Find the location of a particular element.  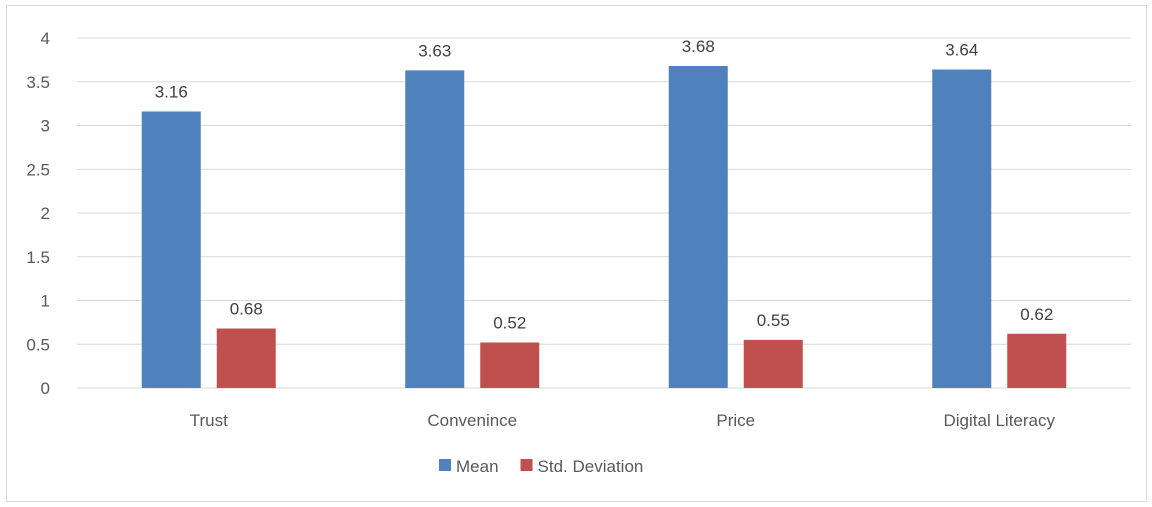

data-label: 3.64 is located at coordinates (961, 50).